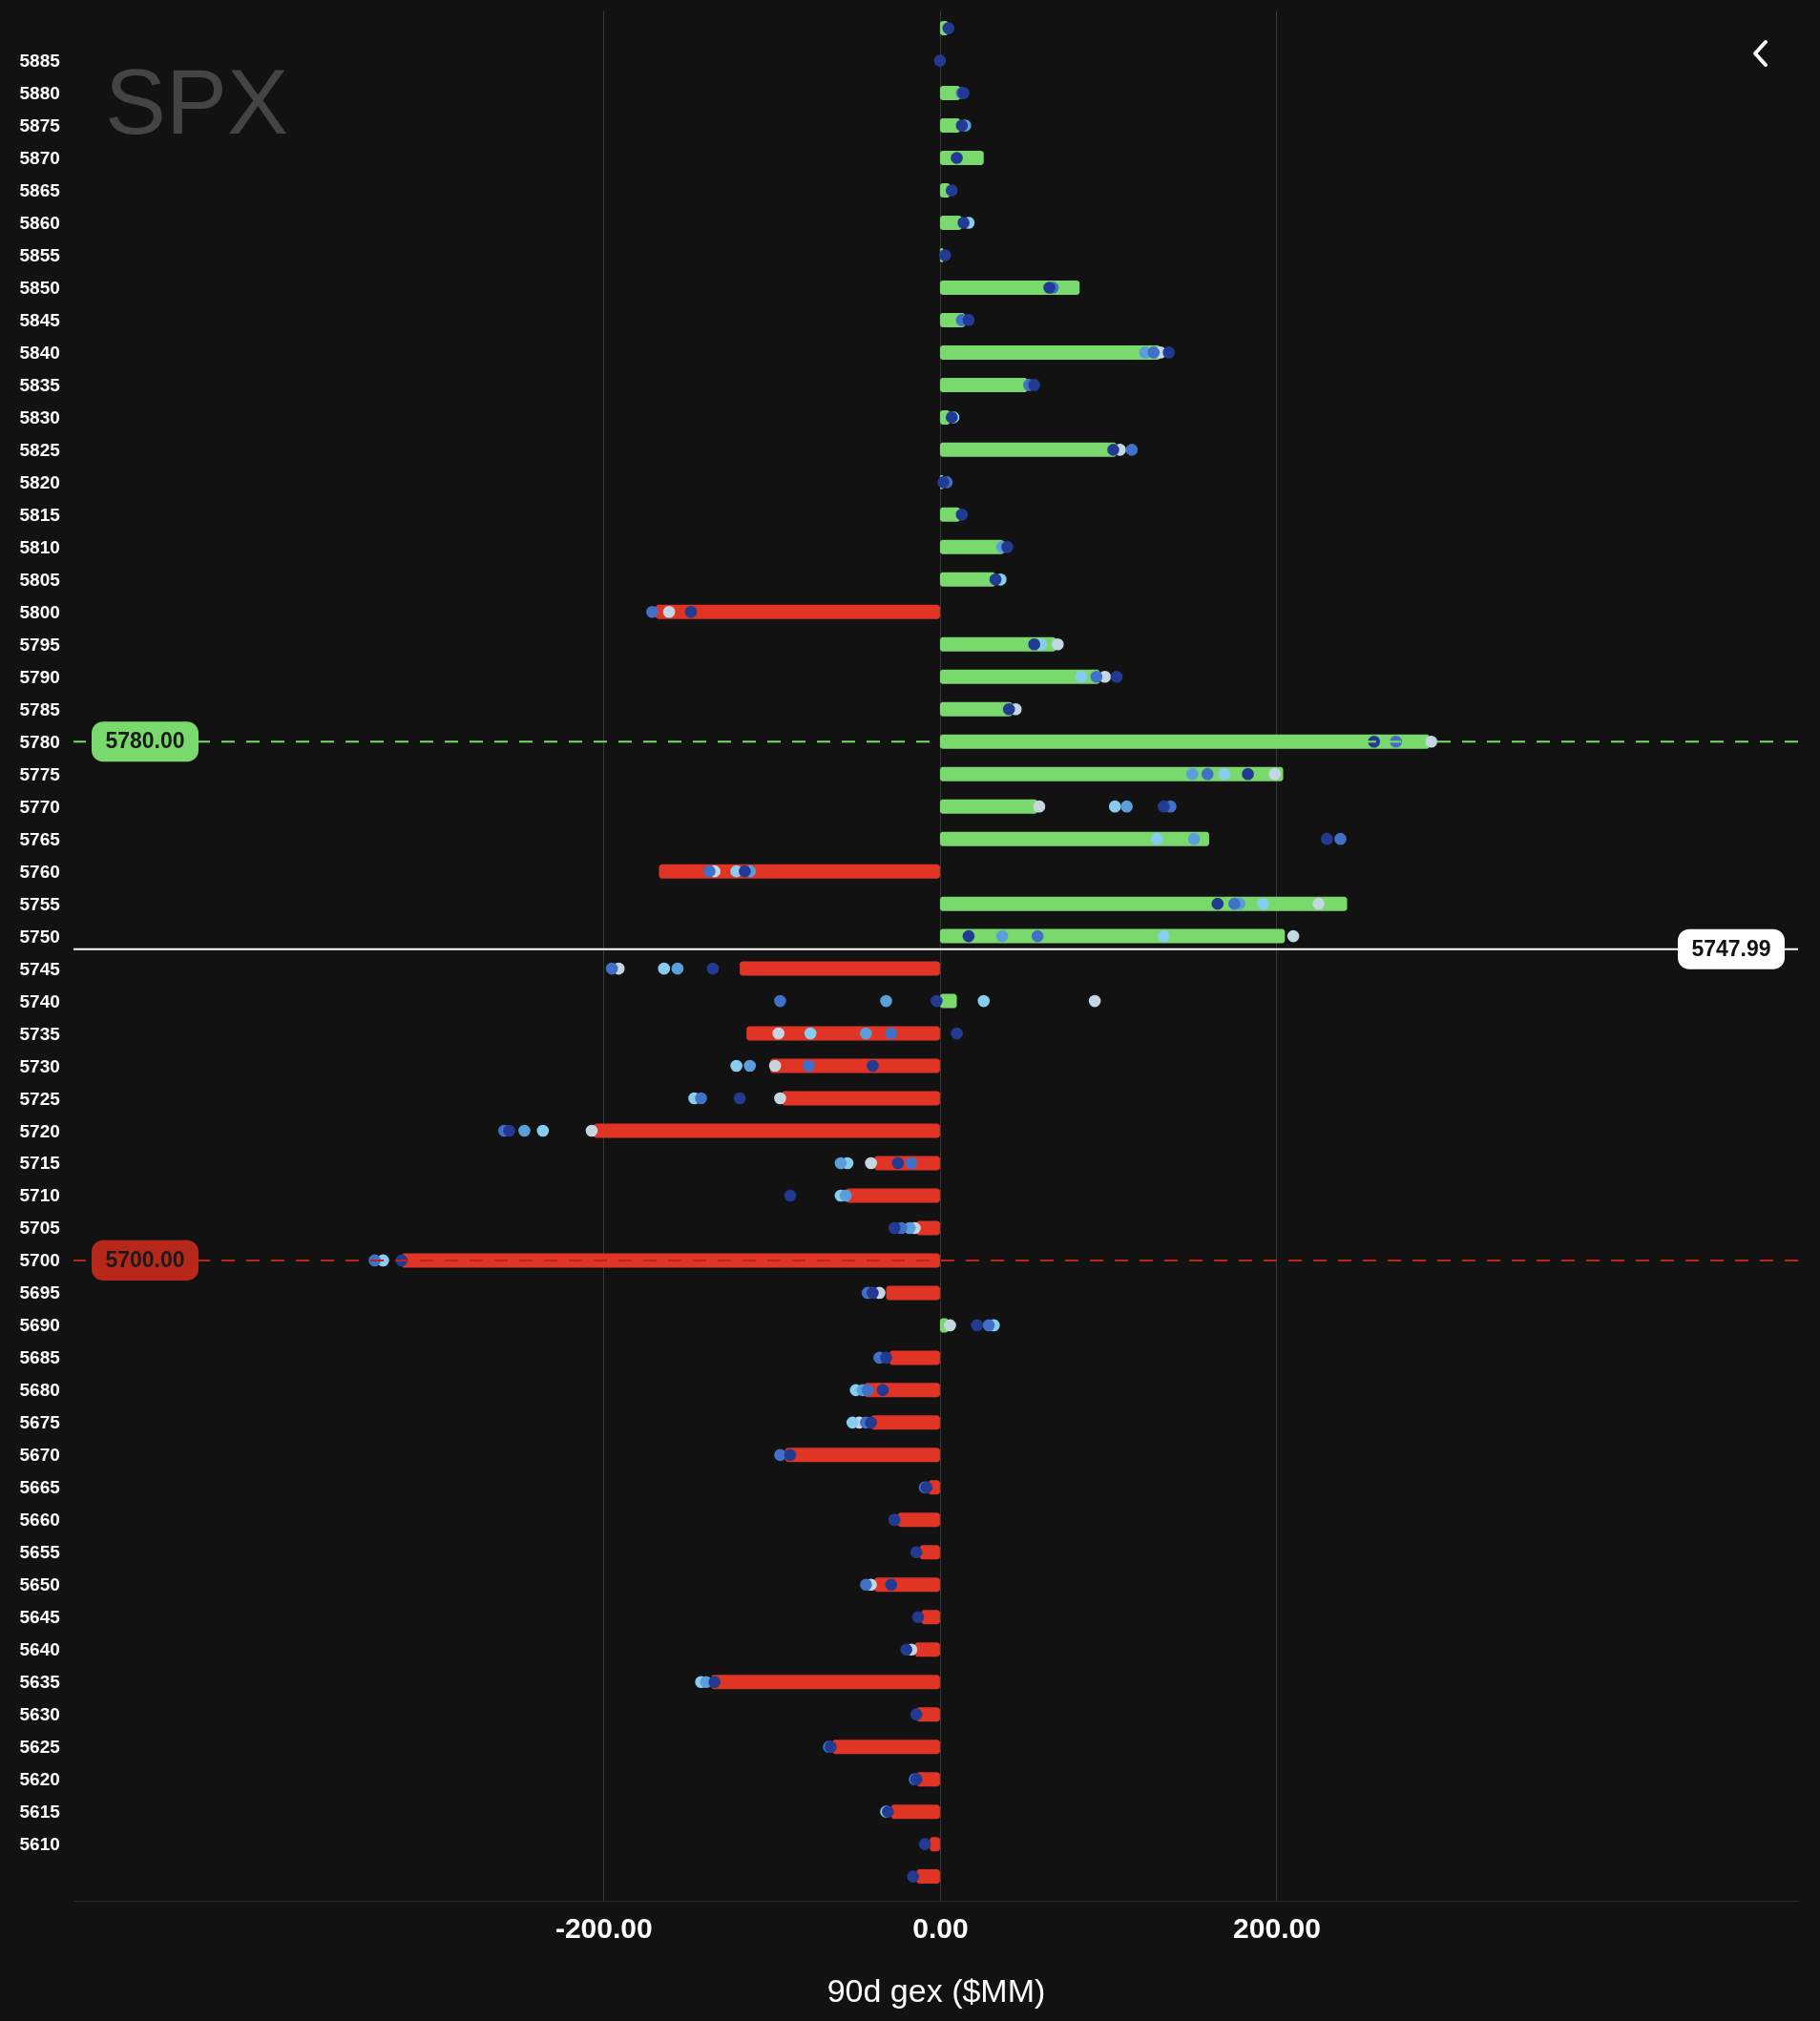  I want to click on y-tick-label: 5695, so click(40, 1292).